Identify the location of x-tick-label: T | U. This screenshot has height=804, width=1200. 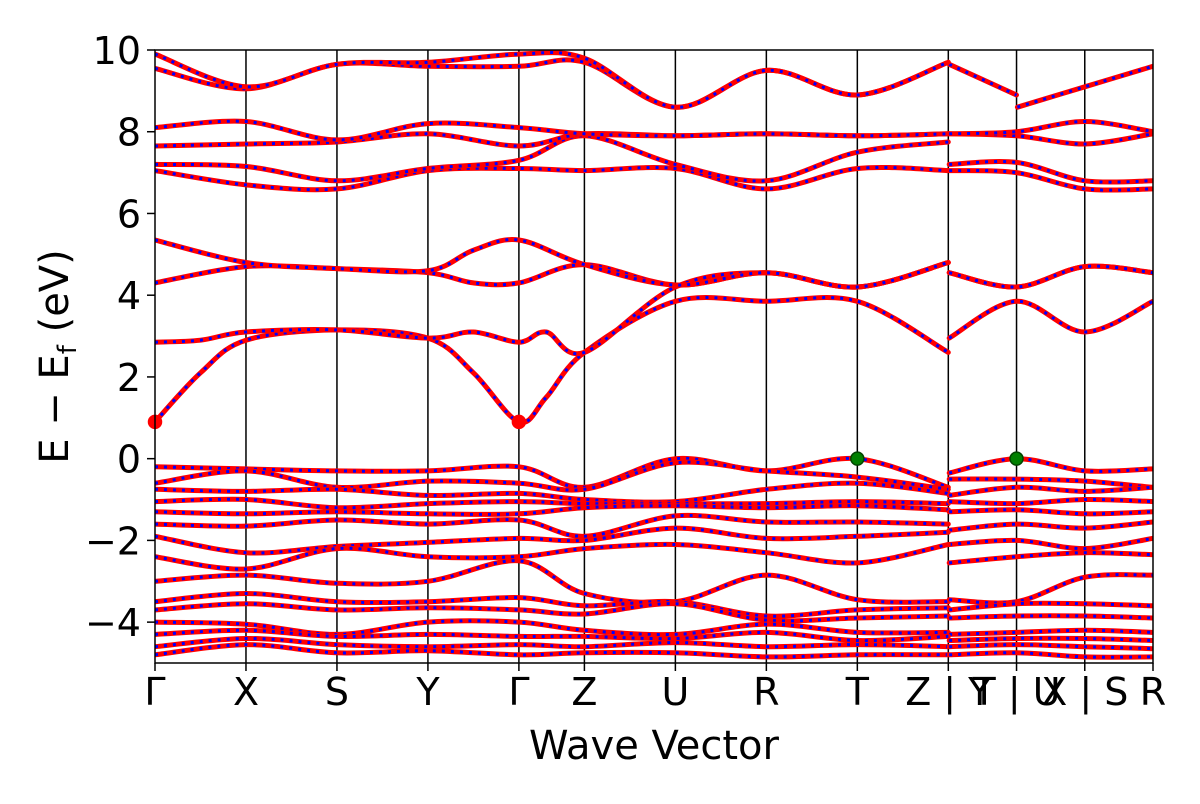
(1016, 692).